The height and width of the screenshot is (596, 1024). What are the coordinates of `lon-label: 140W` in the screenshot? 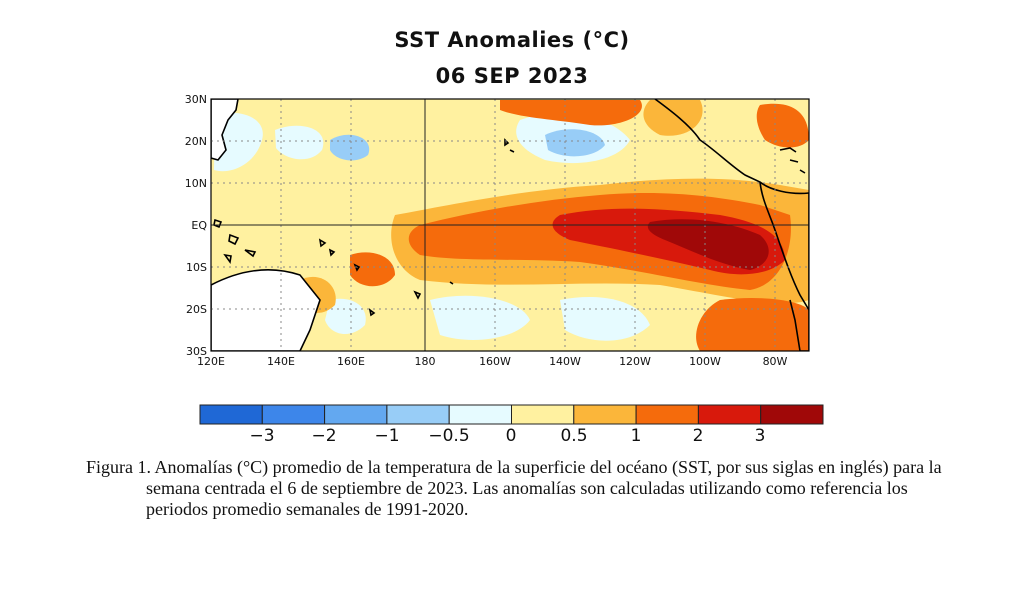 It's located at (565, 361).